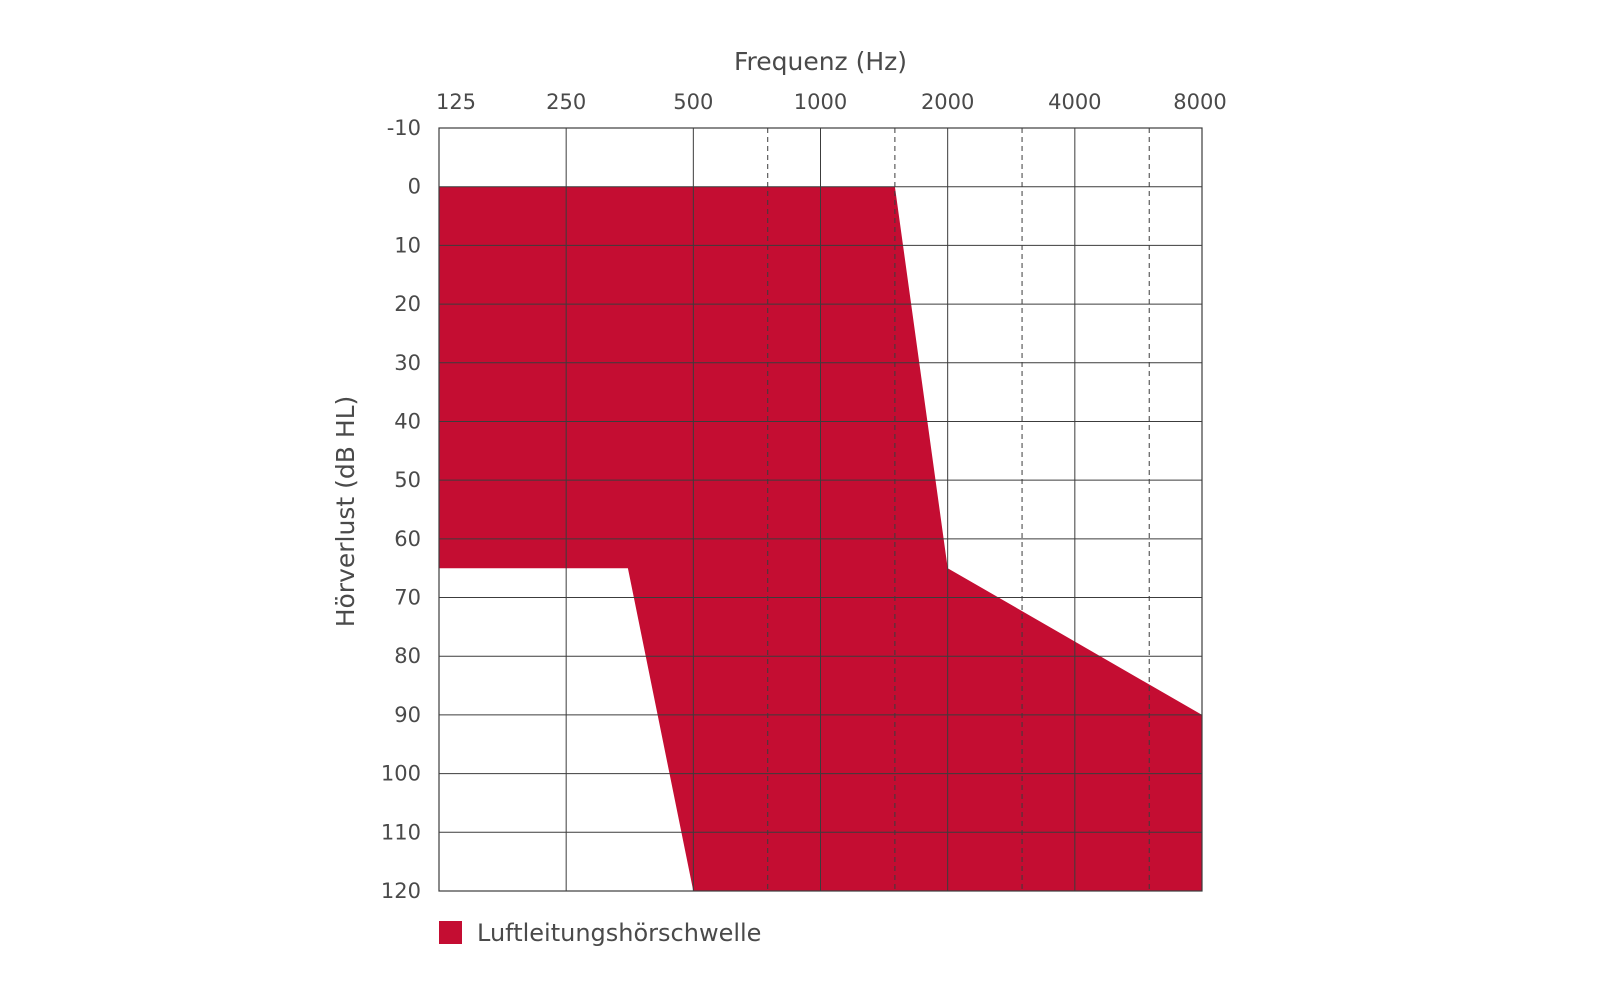 Image resolution: width=1600 pixels, height=1000 pixels. Describe the element at coordinates (1074, 102) in the screenshot. I see `x-tick-label-5: 4000` at that location.